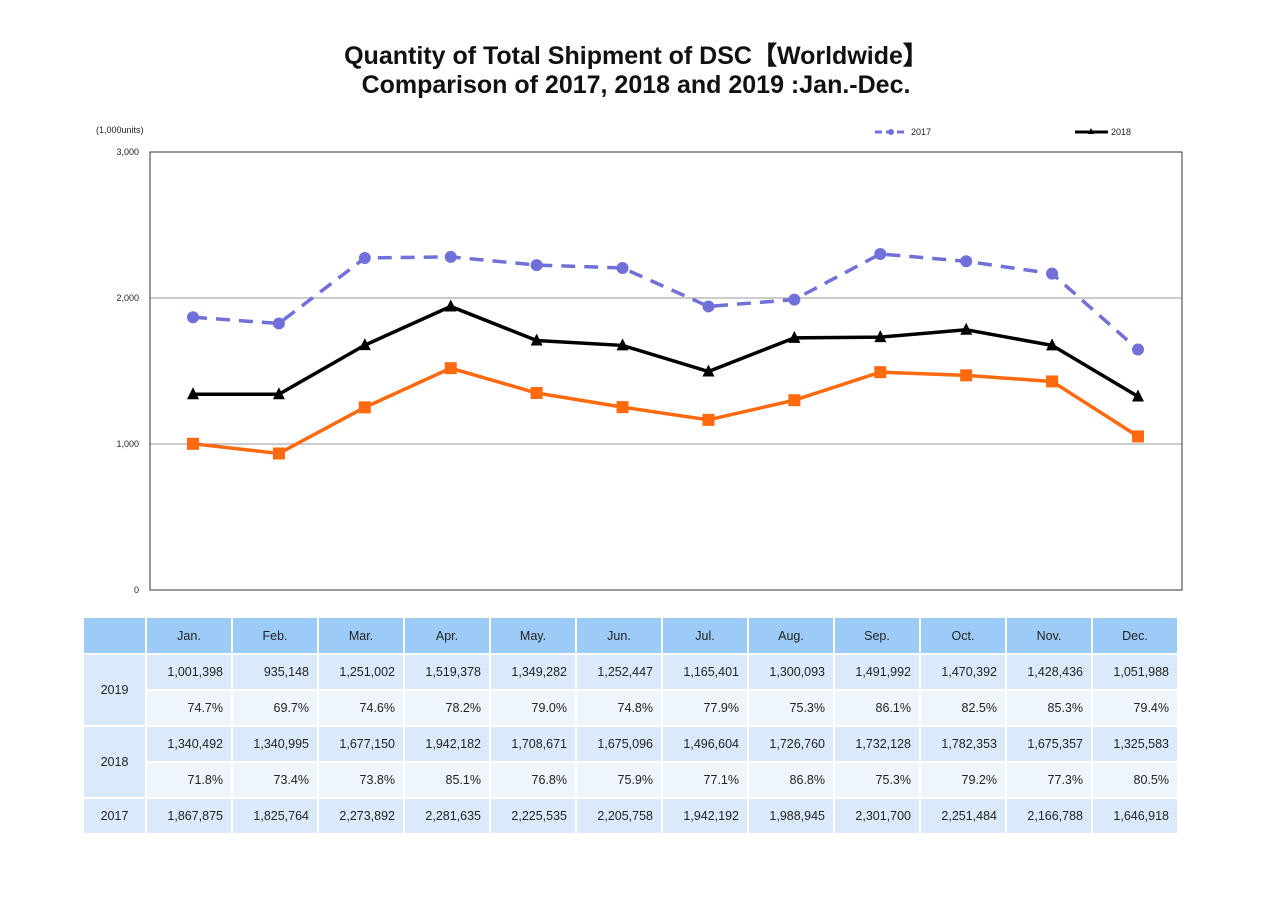  Describe the element at coordinates (877, 635) in the screenshot. I see `header-month: Sep.` at that location.